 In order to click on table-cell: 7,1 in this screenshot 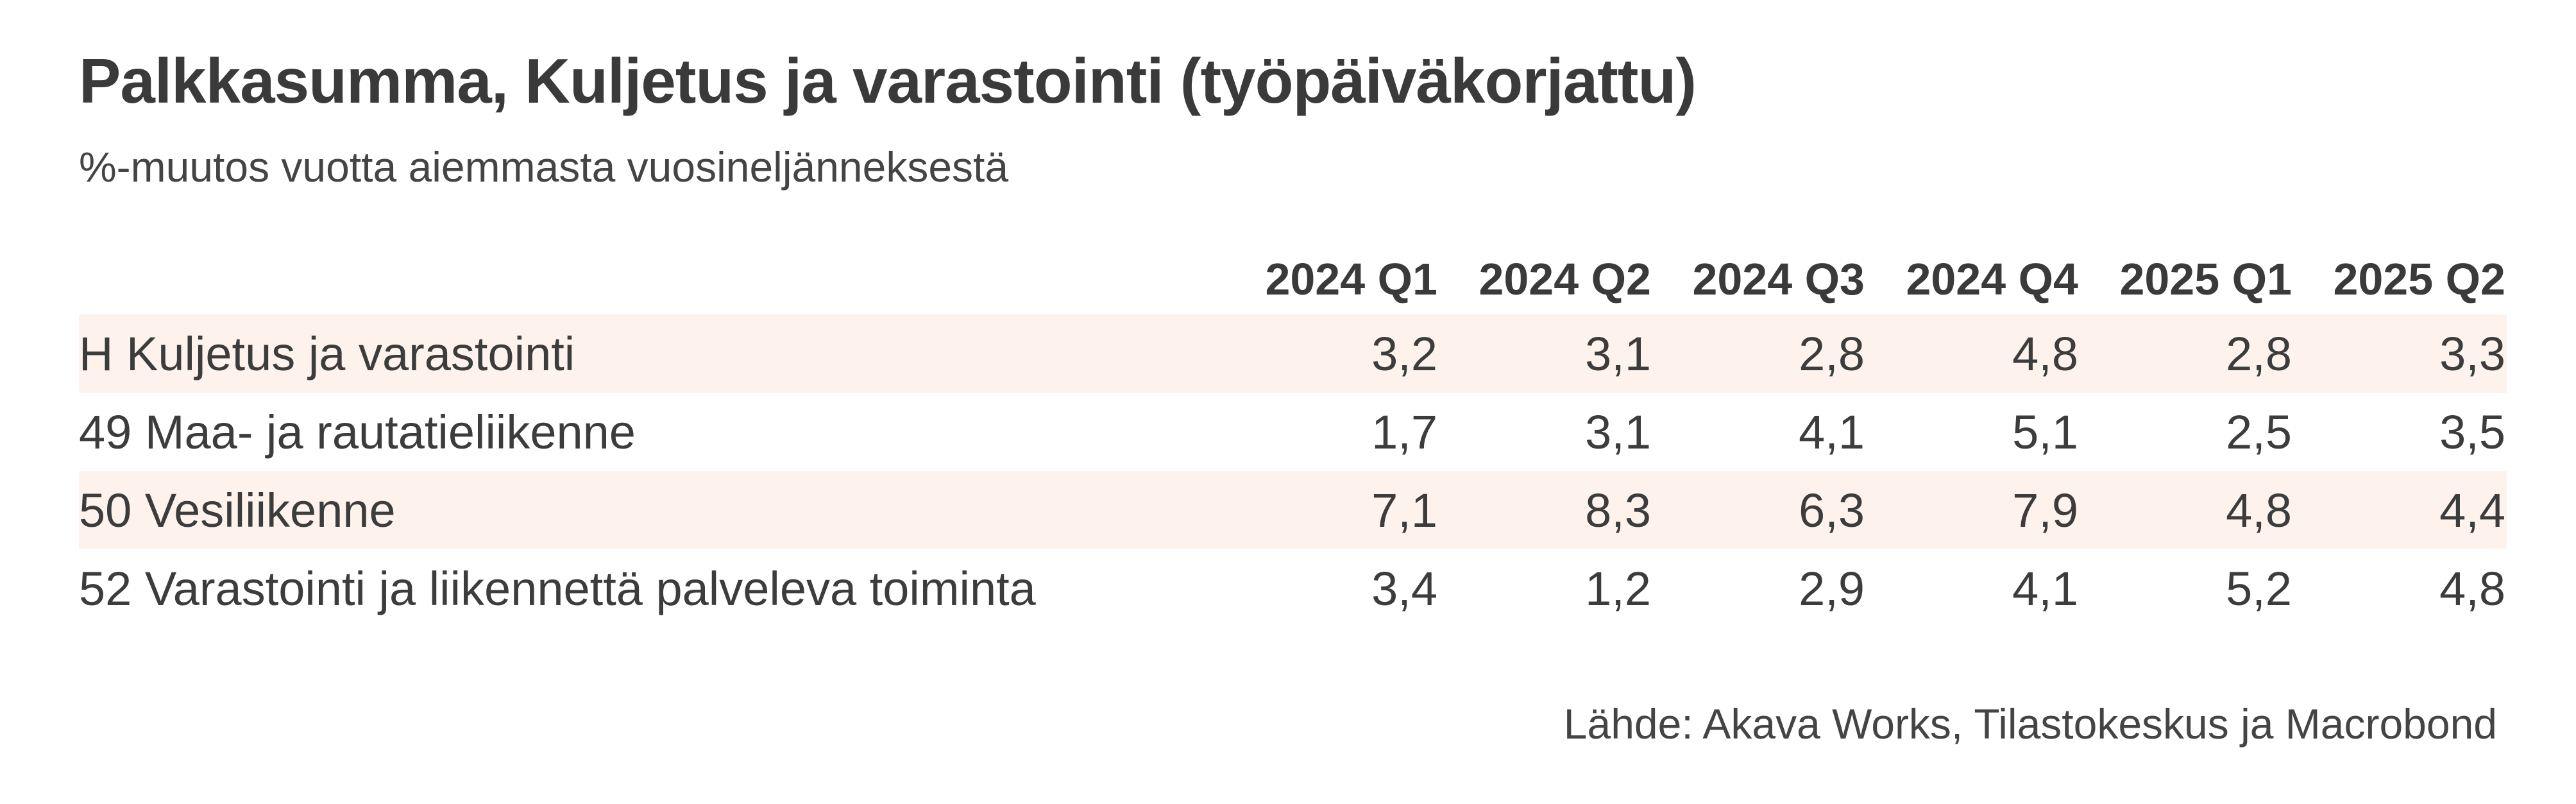, I will do `click(1404, 510)`.